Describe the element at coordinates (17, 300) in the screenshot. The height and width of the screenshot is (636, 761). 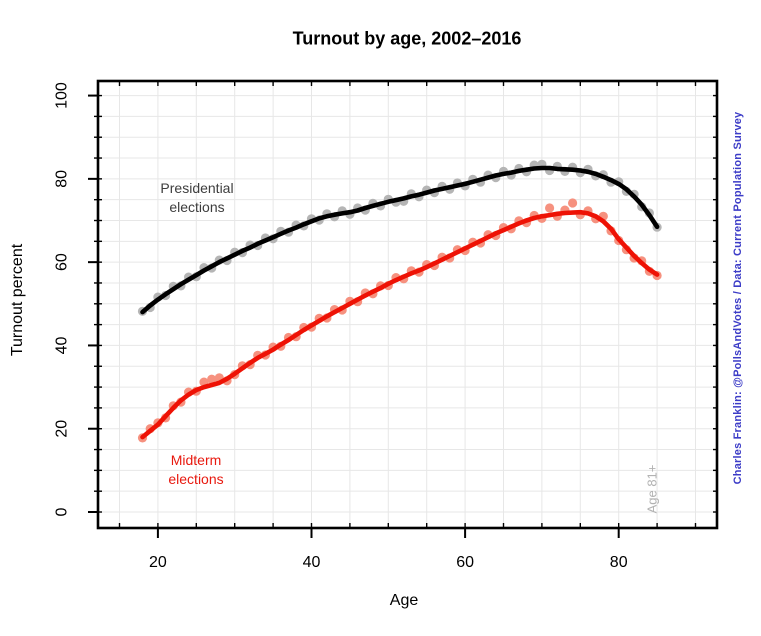
I see `y-axis-label: Turnout percent` at that location.